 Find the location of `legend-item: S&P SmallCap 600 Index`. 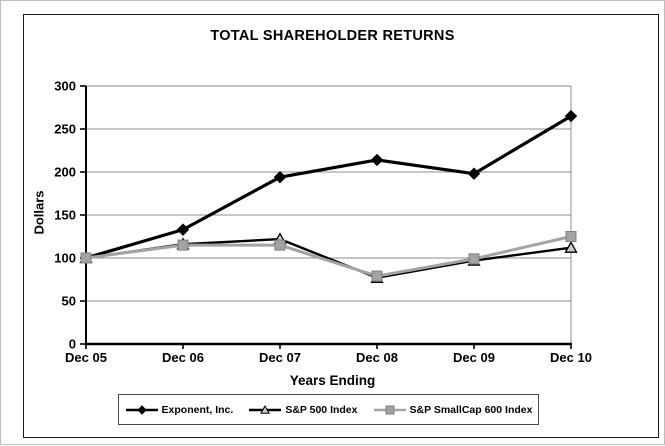

legend-item: S&P SmallCap 600 Index is located at coordinates (453, 409).